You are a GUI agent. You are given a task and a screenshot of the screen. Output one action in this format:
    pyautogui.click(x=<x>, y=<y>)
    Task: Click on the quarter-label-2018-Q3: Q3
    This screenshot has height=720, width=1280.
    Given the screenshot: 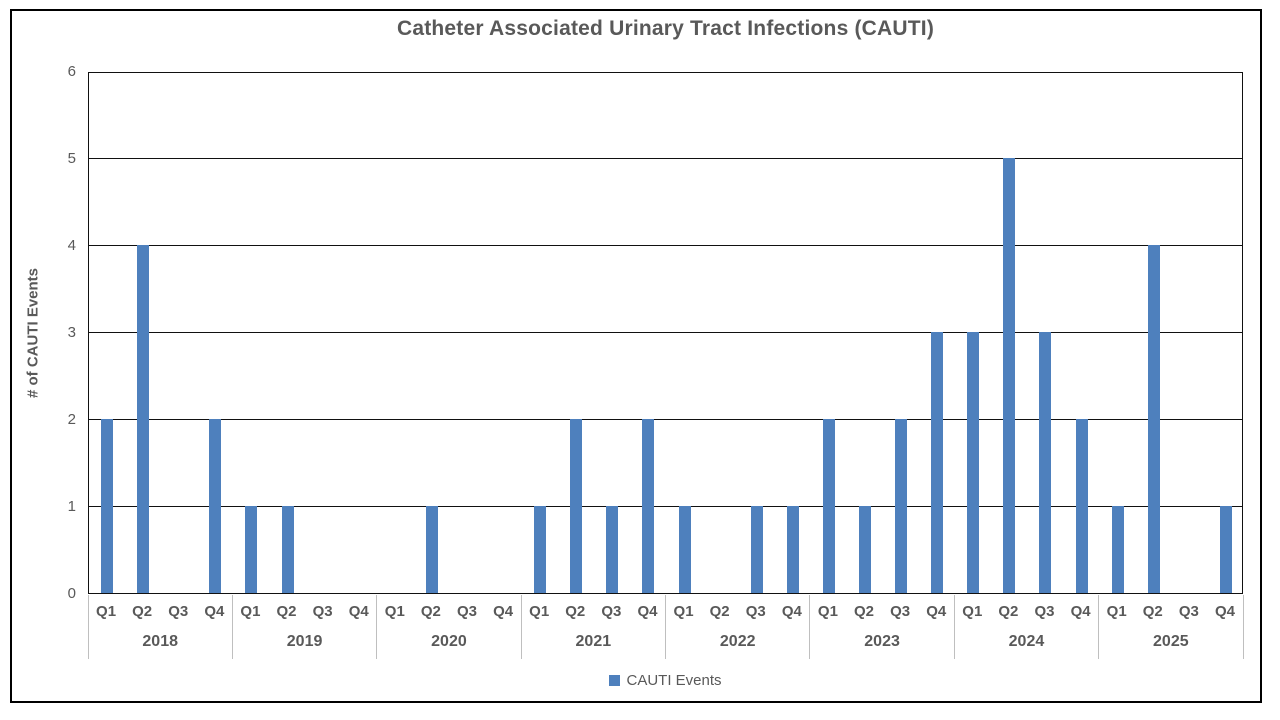 What is the action you would take?
    pyautogui.click(x=178, y=611)
    